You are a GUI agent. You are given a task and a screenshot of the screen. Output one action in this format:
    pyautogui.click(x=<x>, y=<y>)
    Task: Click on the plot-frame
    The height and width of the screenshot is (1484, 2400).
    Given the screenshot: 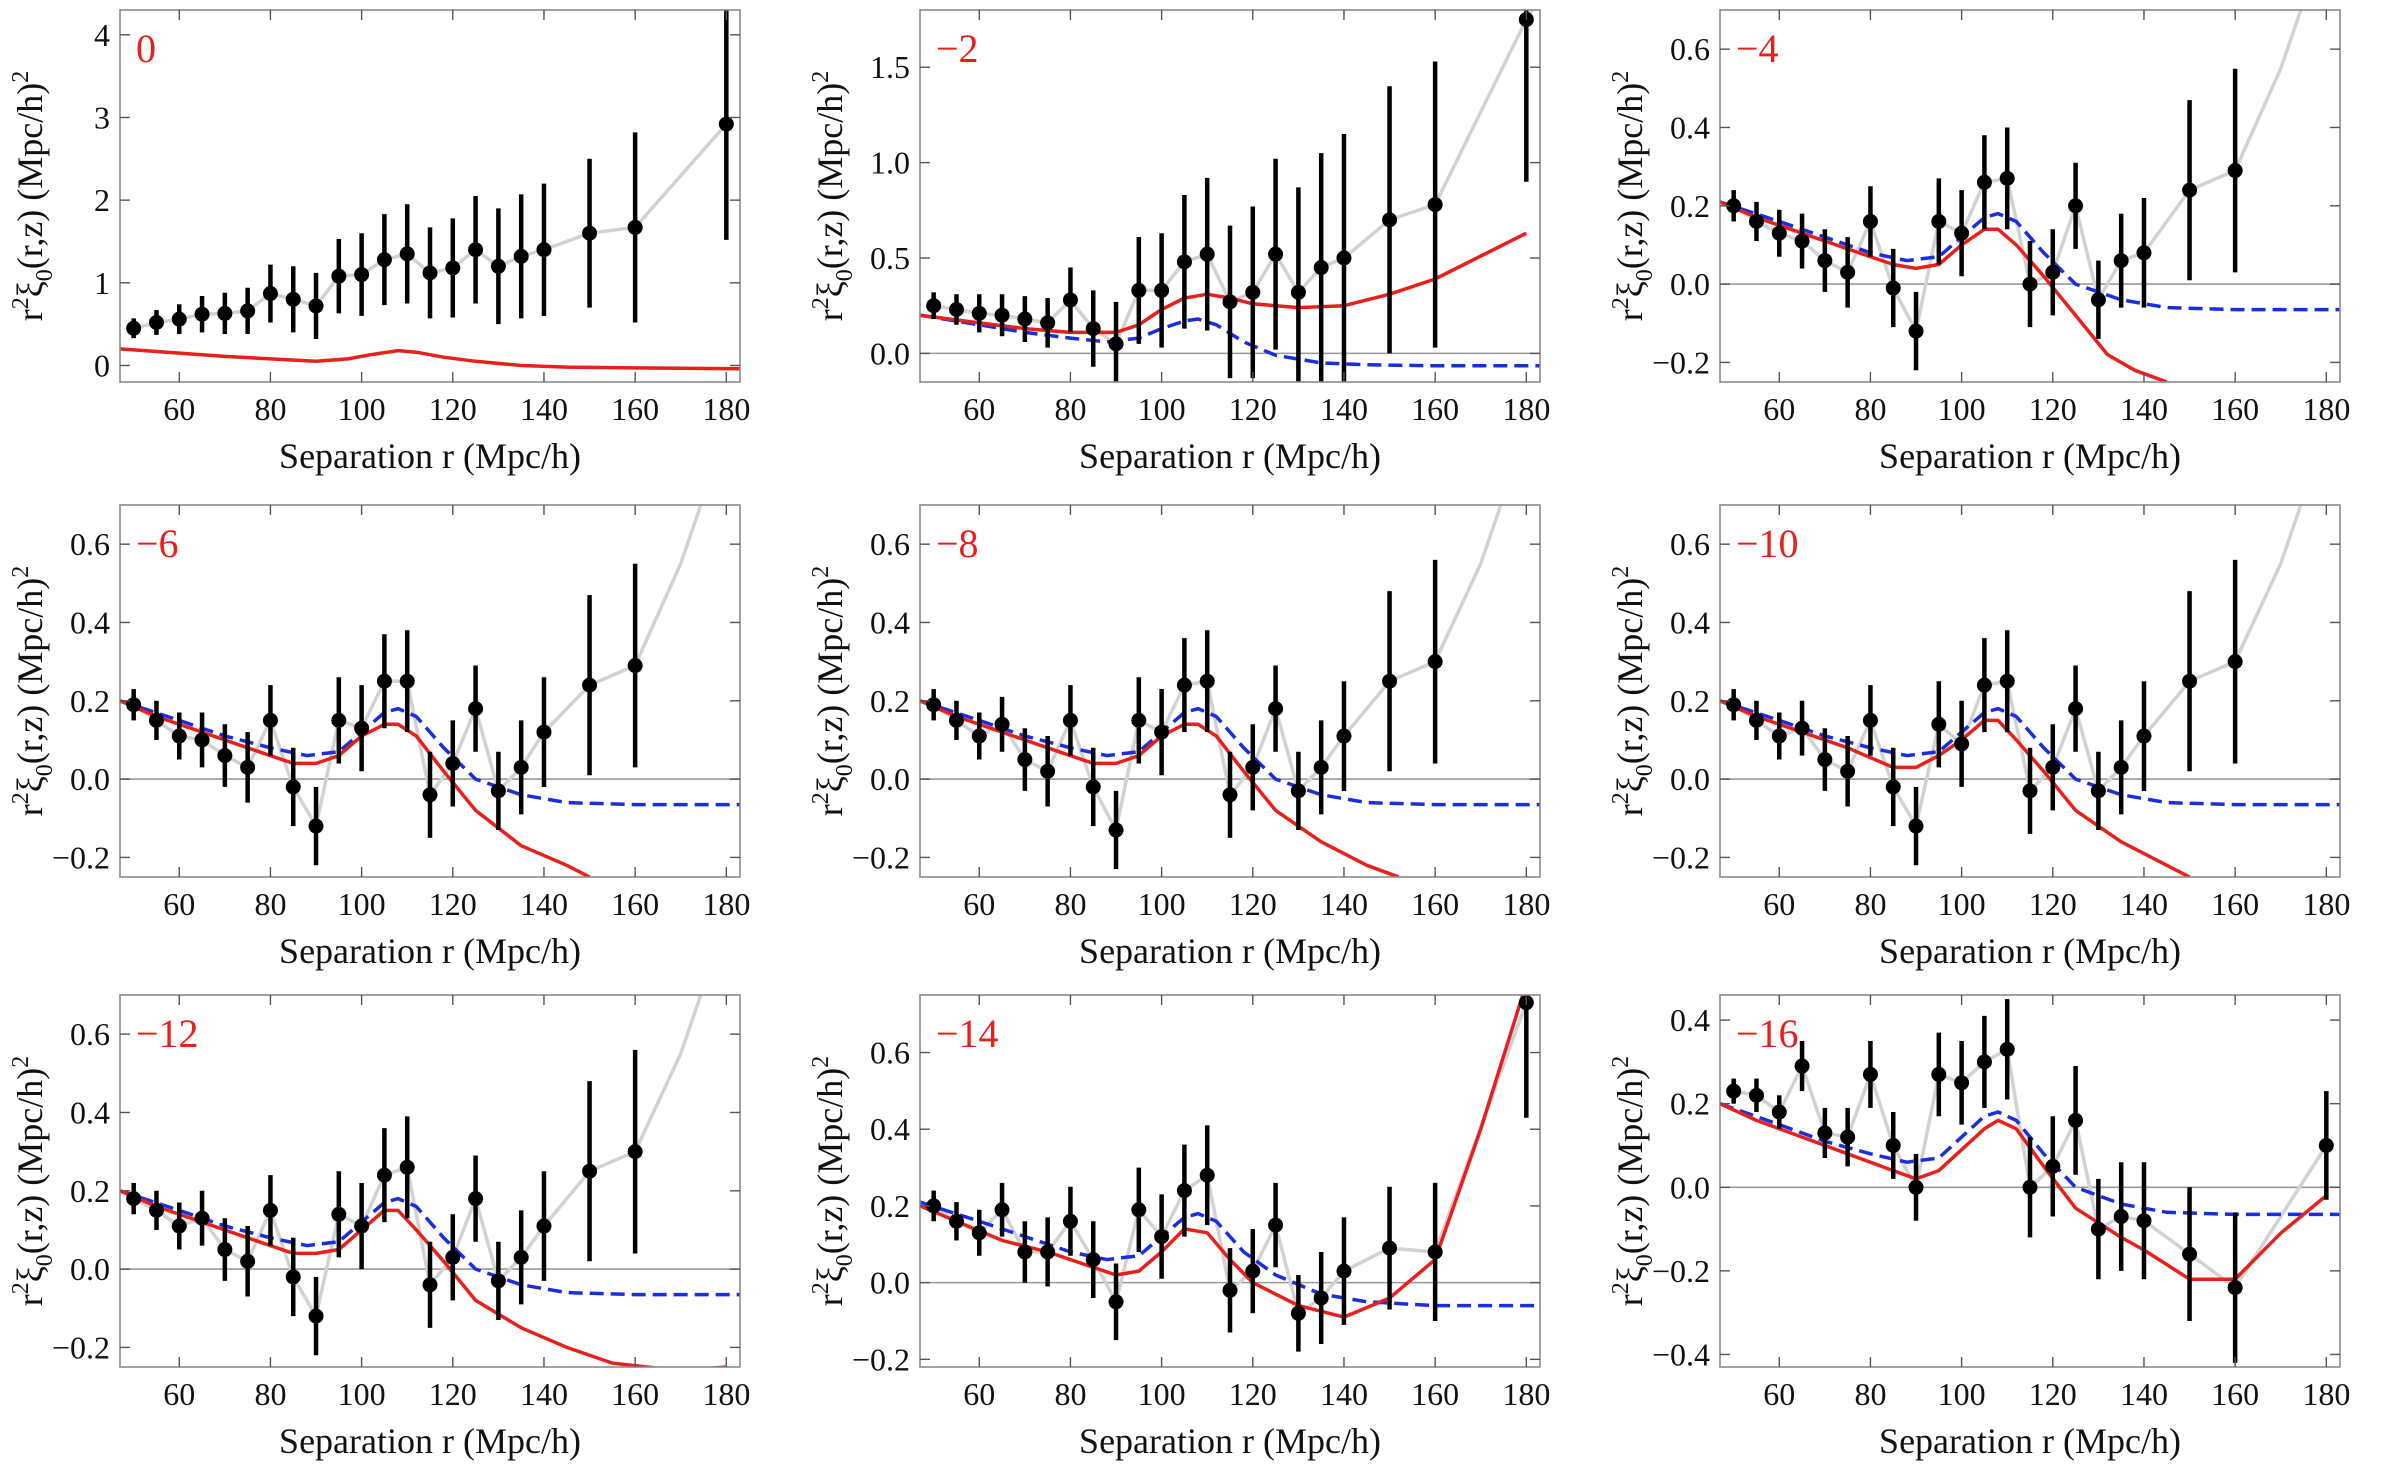 What is the action you would take?
    pyautogui.click(x=1230, y=1181)
    